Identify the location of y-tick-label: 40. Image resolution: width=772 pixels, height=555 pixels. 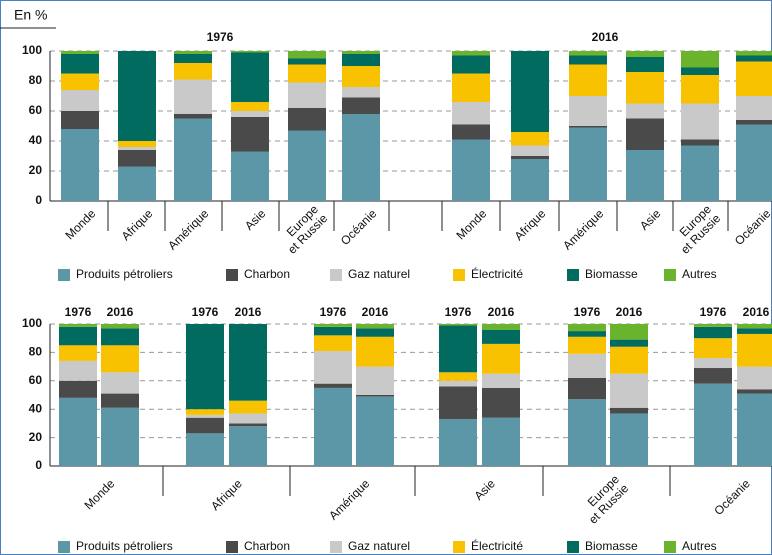
(36, 140).